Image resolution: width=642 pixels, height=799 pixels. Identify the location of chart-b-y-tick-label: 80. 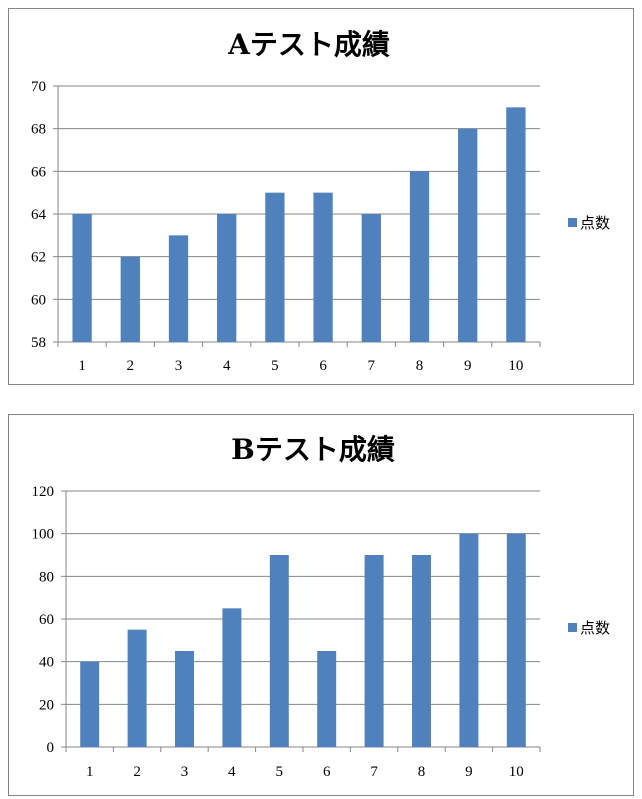
(46, 577).